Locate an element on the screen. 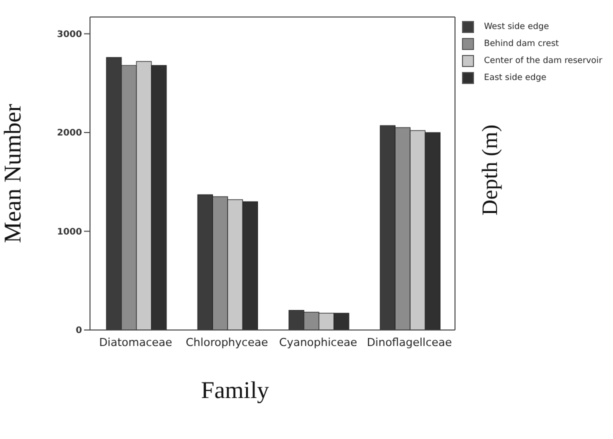  legend-label: West side edge is located at coordinates (516, 27).